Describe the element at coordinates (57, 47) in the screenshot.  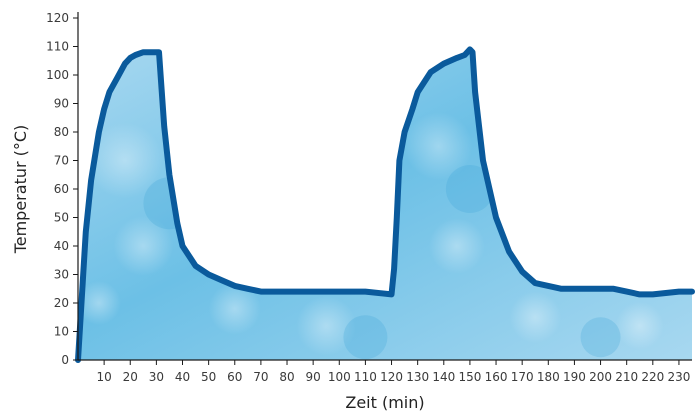
I see `y-tick-label: 110` at that location.